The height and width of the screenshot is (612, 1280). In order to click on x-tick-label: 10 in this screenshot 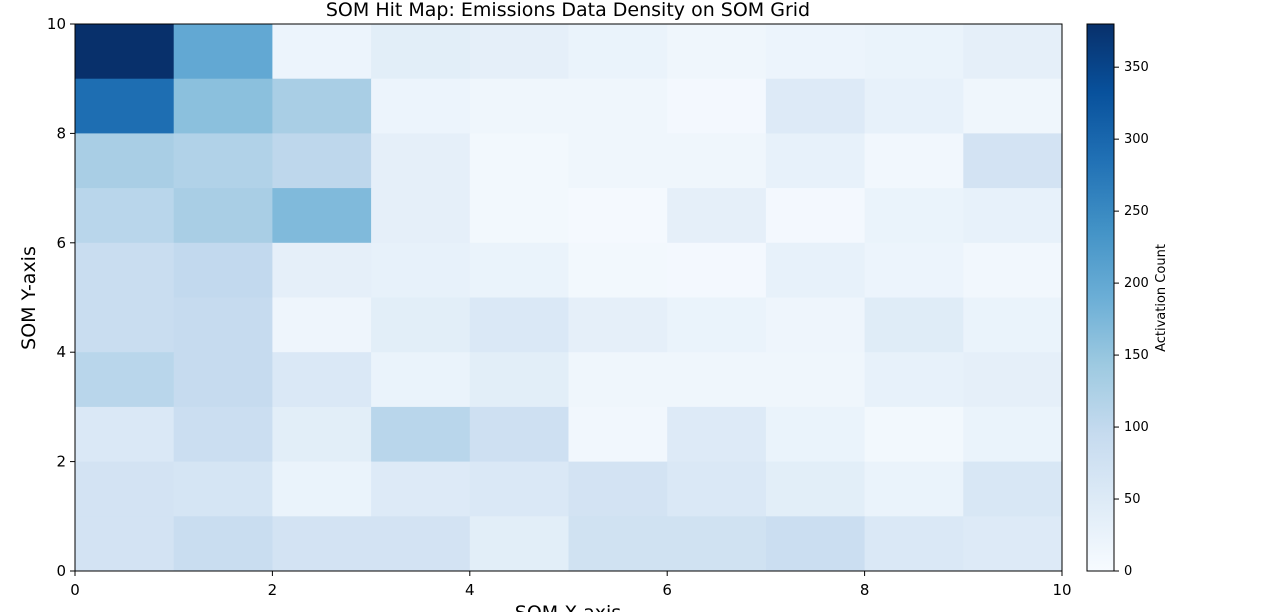, I will do `click(1061, 590)`.